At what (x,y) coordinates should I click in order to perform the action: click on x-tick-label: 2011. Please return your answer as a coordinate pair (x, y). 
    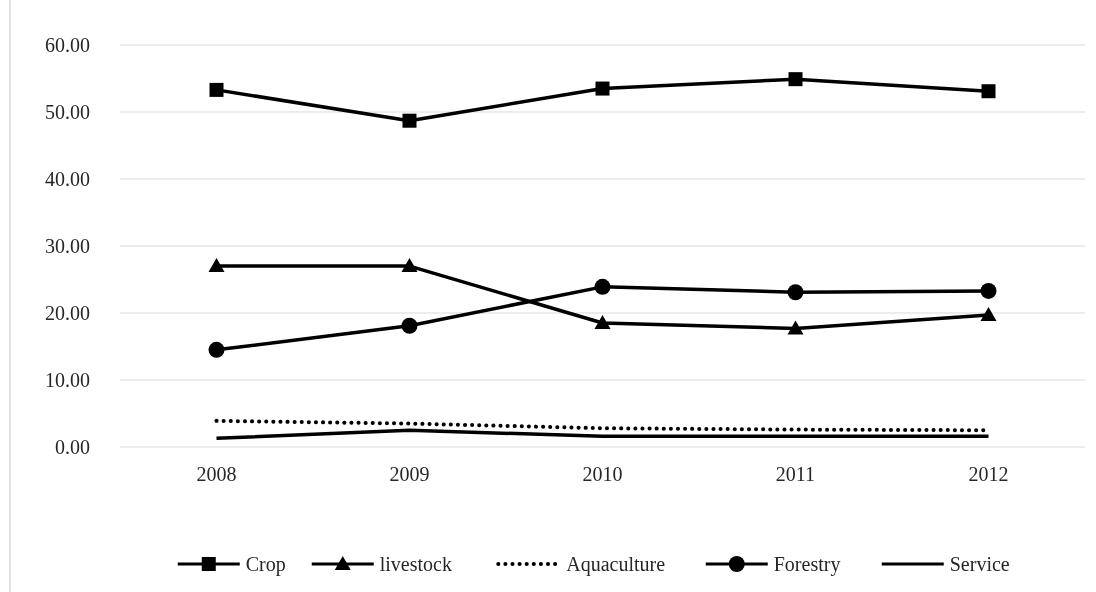
    Looking at the image, I should click on (795, 474).